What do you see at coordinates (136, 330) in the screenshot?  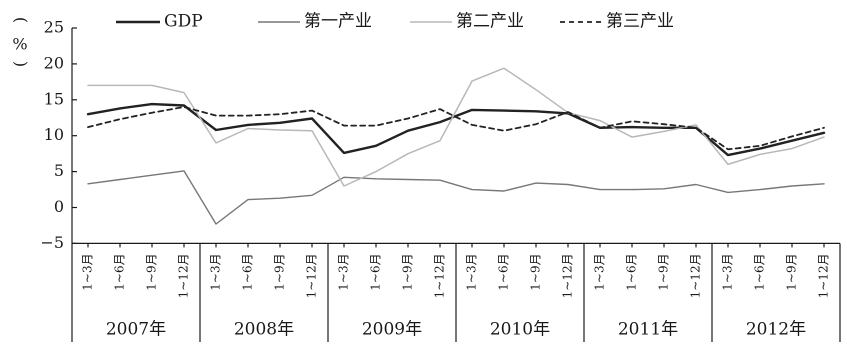 I see `year-label: 2007年` at bounding box center [136, 330].